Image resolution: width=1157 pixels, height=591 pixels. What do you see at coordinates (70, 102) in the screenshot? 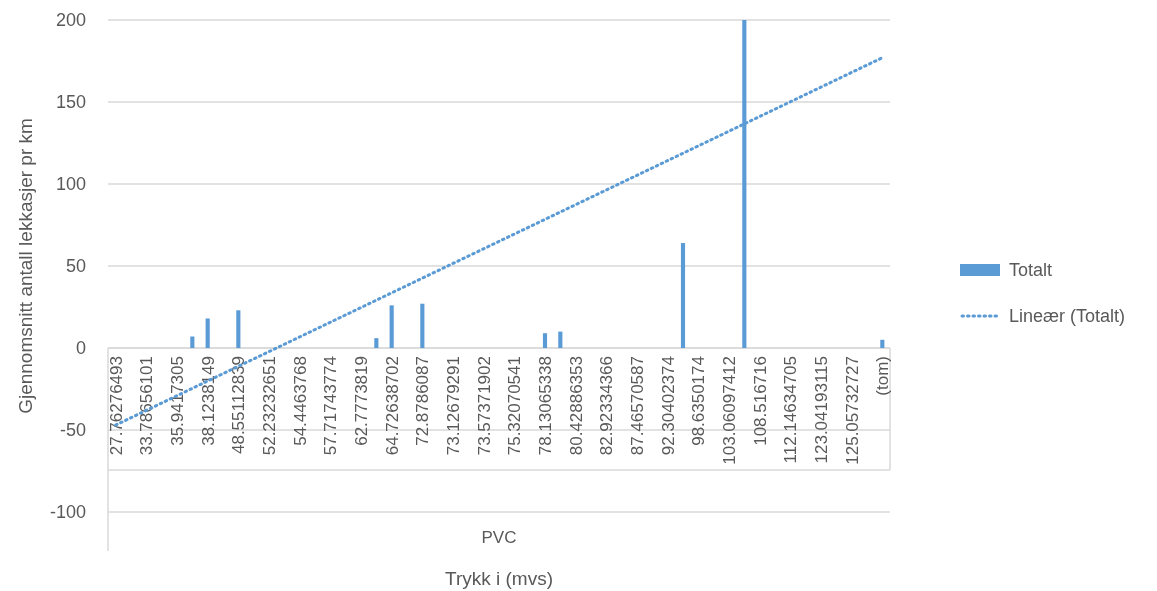
I see `y-tick-label: 150` at bounding box center [70, 102].